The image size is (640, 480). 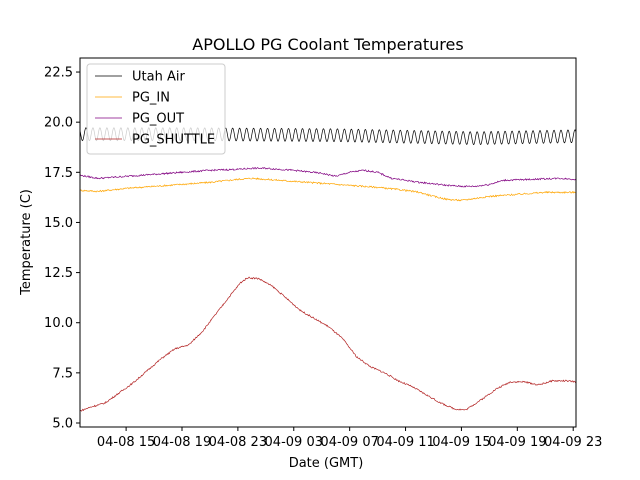 I want to click on y-tick-label: 10.0, so click(x=58, y=323).